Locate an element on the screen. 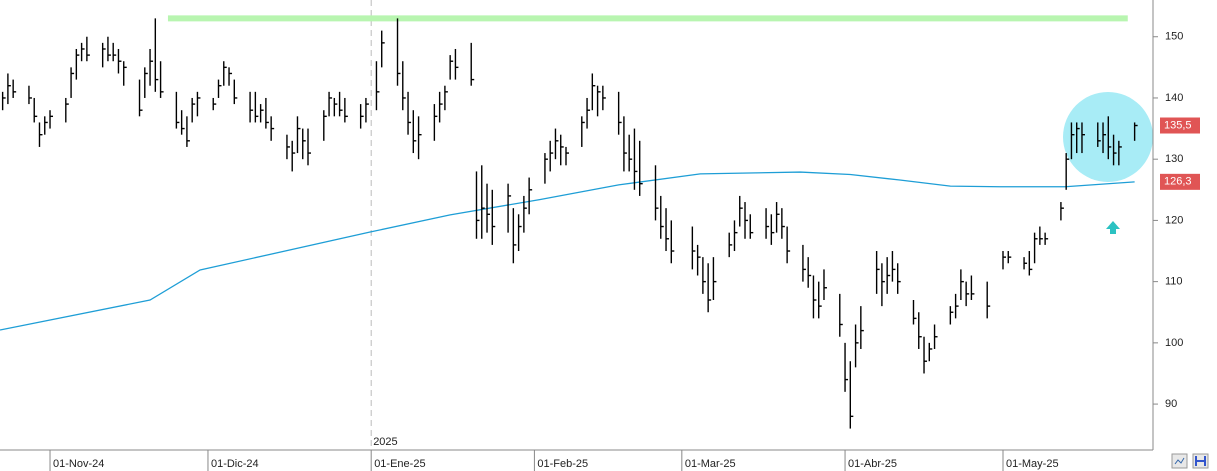 The height and width of the screenshot is (471, 1217). y-tick-label: 140 is located at coordinates (1174, 98).